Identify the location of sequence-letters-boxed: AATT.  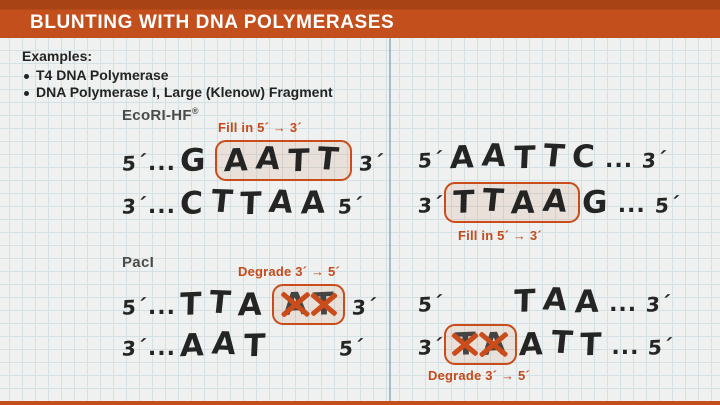
(286, 160).